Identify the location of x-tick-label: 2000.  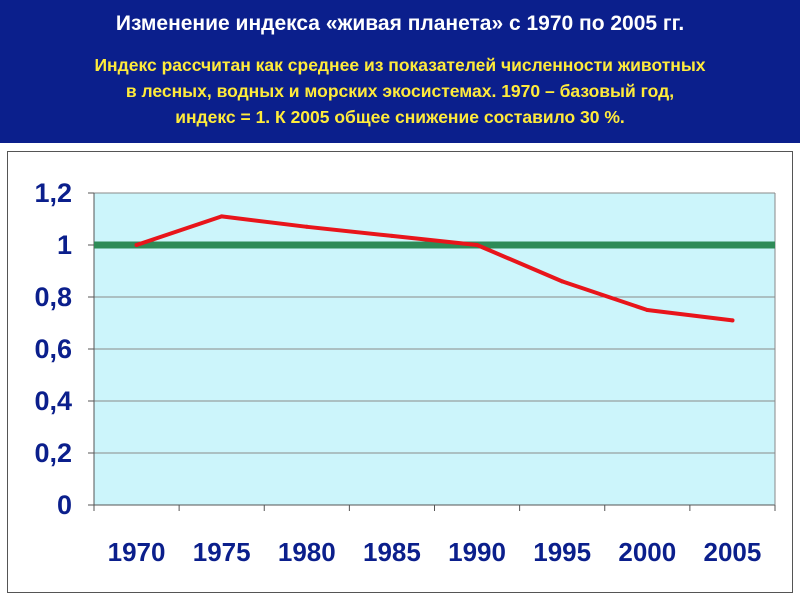
(647, 552).